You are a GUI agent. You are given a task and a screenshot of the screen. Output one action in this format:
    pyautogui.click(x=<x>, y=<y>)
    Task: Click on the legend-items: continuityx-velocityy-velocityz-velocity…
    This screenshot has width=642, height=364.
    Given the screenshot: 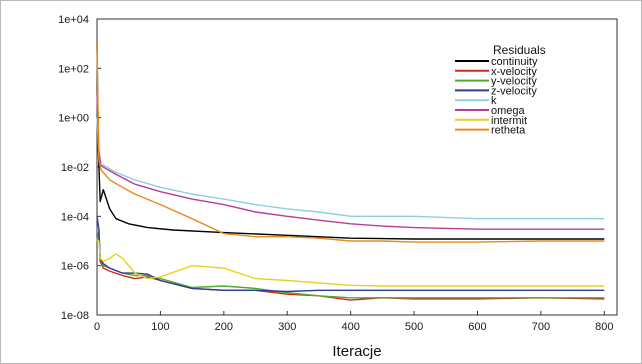 What is the action you would take?
    pyautogui.click(x=496, y=96)
    